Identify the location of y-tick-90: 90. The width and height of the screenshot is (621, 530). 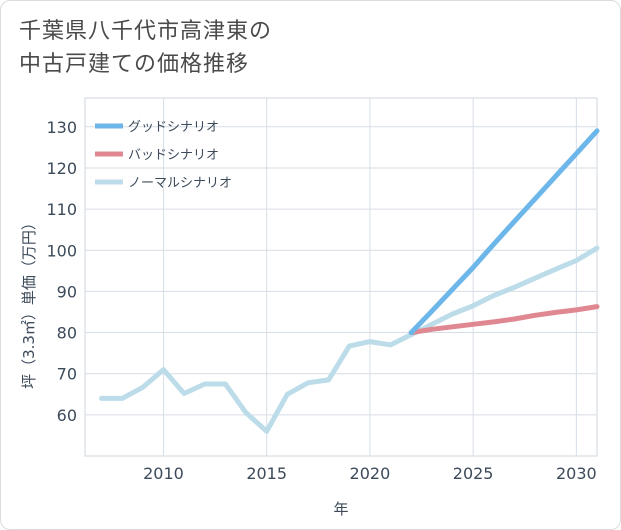
(67, 291).